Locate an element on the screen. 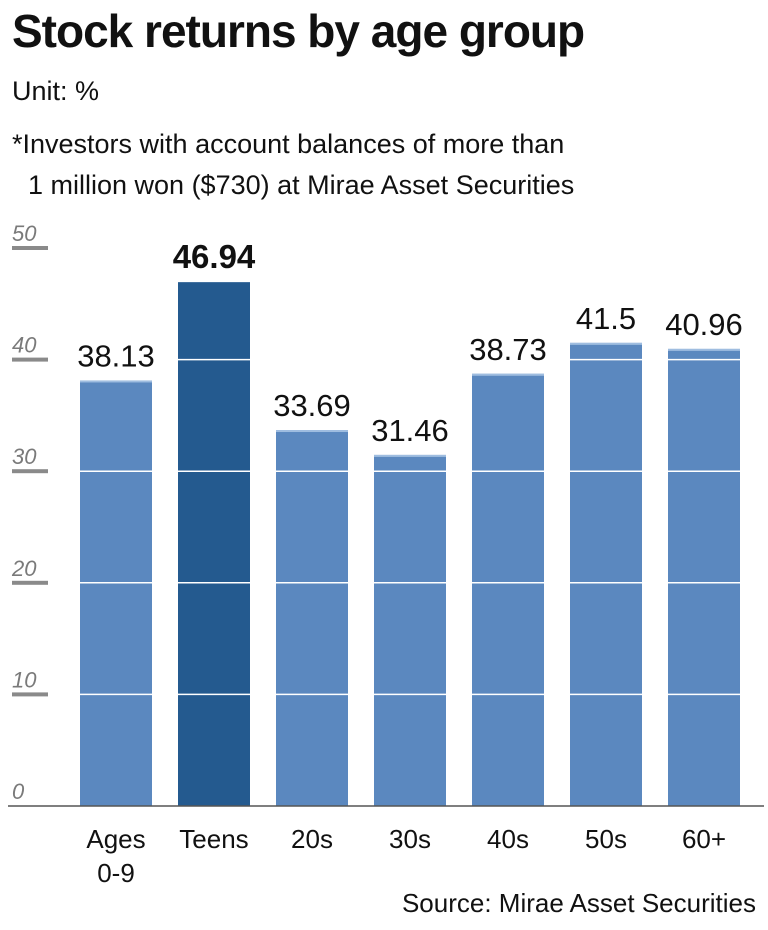  y-tick-label-0: 0 is located at coordinates (18, 791).